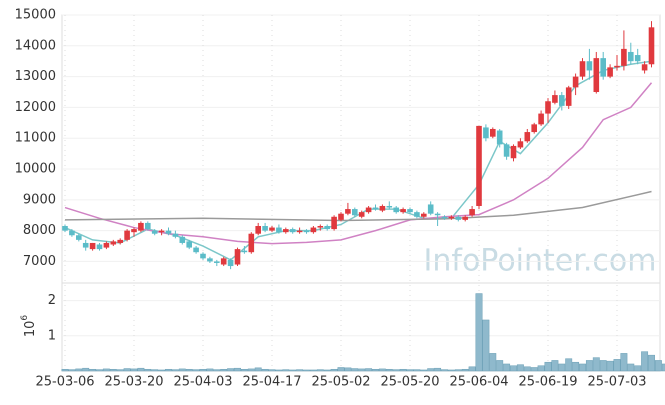 Image resolution: width=665 pixels, height=405 pixels. Describe the element at coordinates (478, 382) in the screenshot. I see `x-tick-label: 25-06-04` at that location.